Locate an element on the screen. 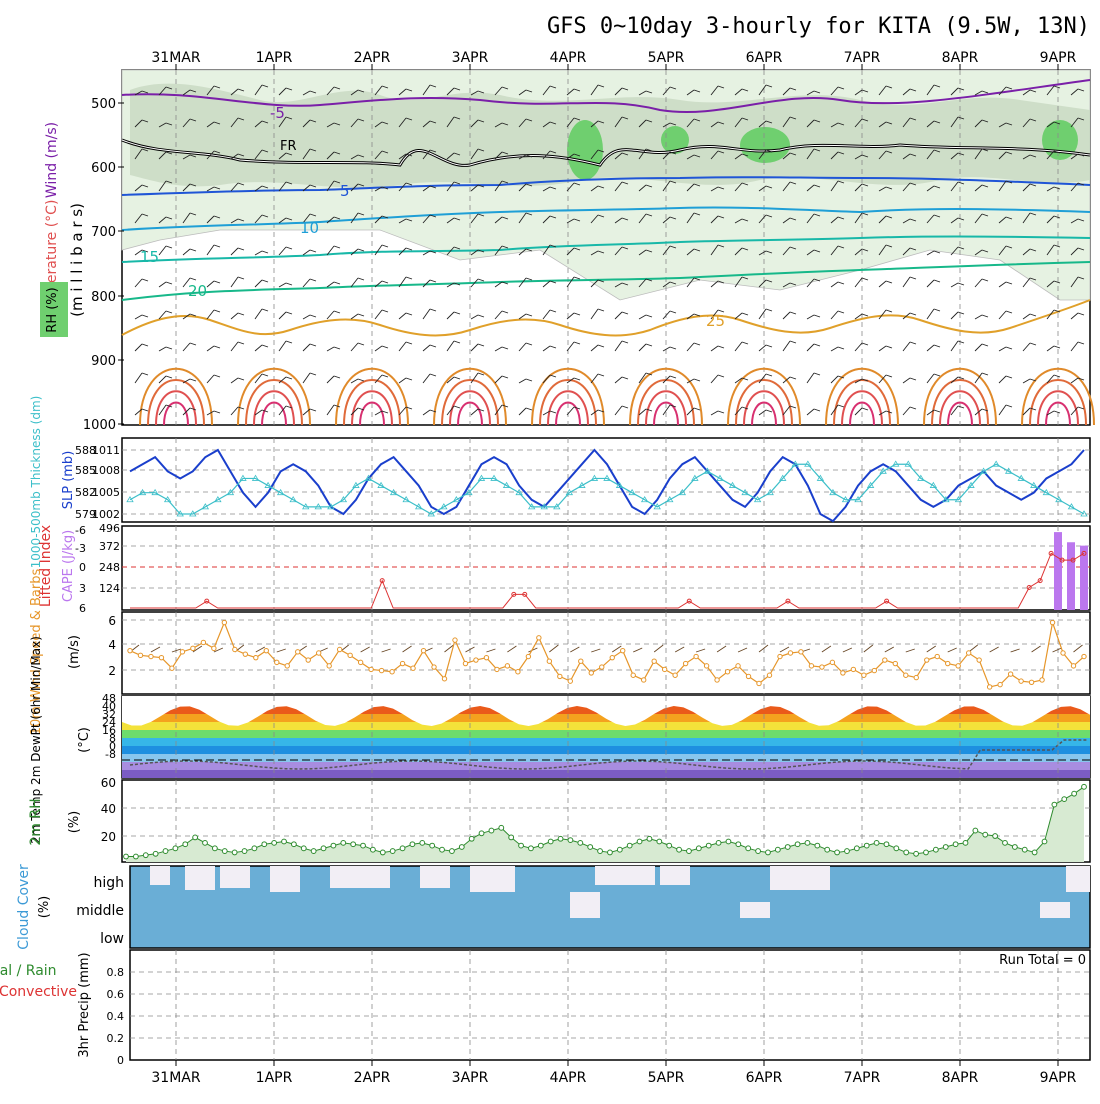 This screenshot has width=1100, height=1104. date-label-top: 31MAR is located at coordinates (175, 58).